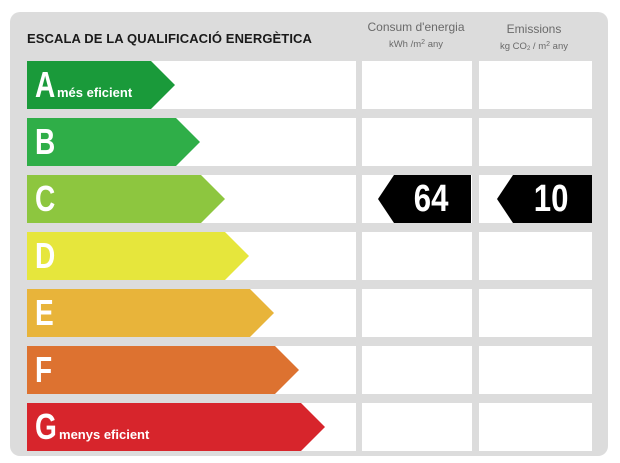 This screenshot has width=620, height=463. I want to click on emissions-value: 10, so click(551, 199).